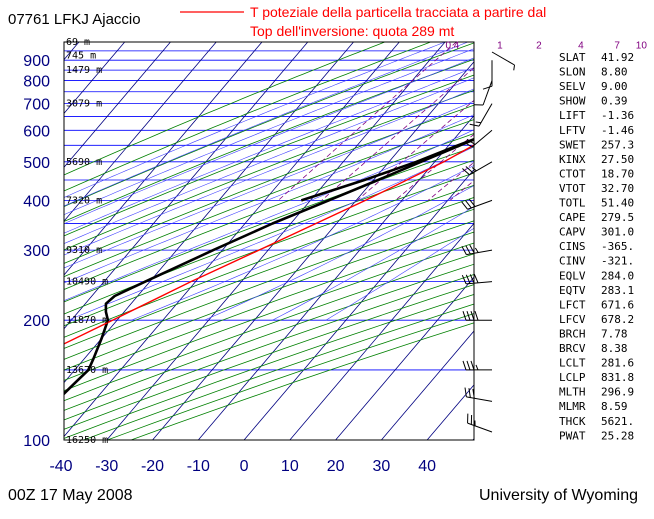 Image resolution: width=654 pixels, height=519 pixels. What do you see at coordinates (198, 466) in the screenshot?
I see `temperature-tick-label: -10` at bounding box center [198, 466].